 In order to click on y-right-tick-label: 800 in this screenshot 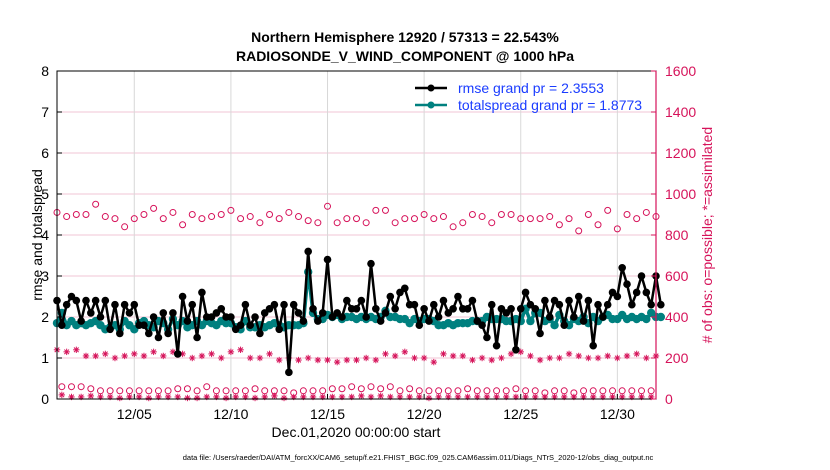, I will do `click(677, 235)`.